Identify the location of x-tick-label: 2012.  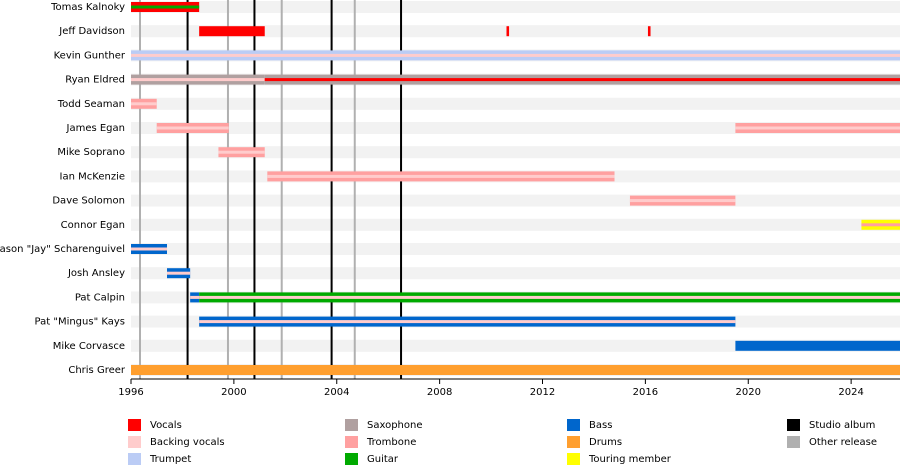
(542, 392).